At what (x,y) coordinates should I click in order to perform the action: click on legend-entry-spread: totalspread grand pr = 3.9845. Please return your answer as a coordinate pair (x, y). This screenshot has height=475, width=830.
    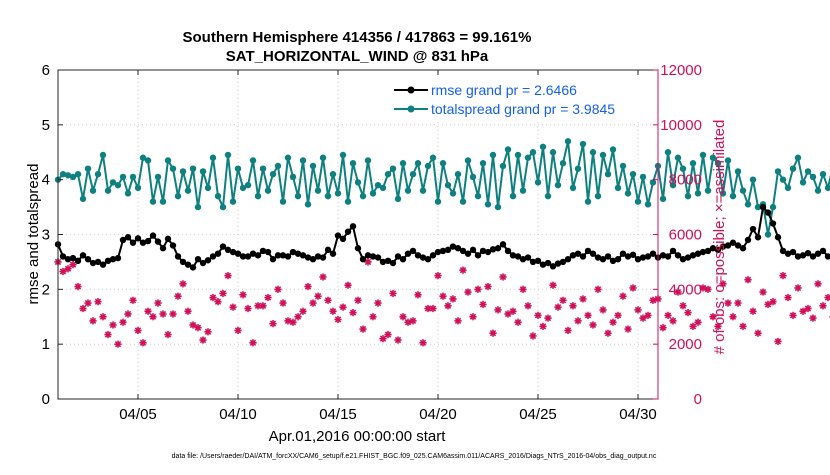
    Looking at the image, I should click on (523, 109).